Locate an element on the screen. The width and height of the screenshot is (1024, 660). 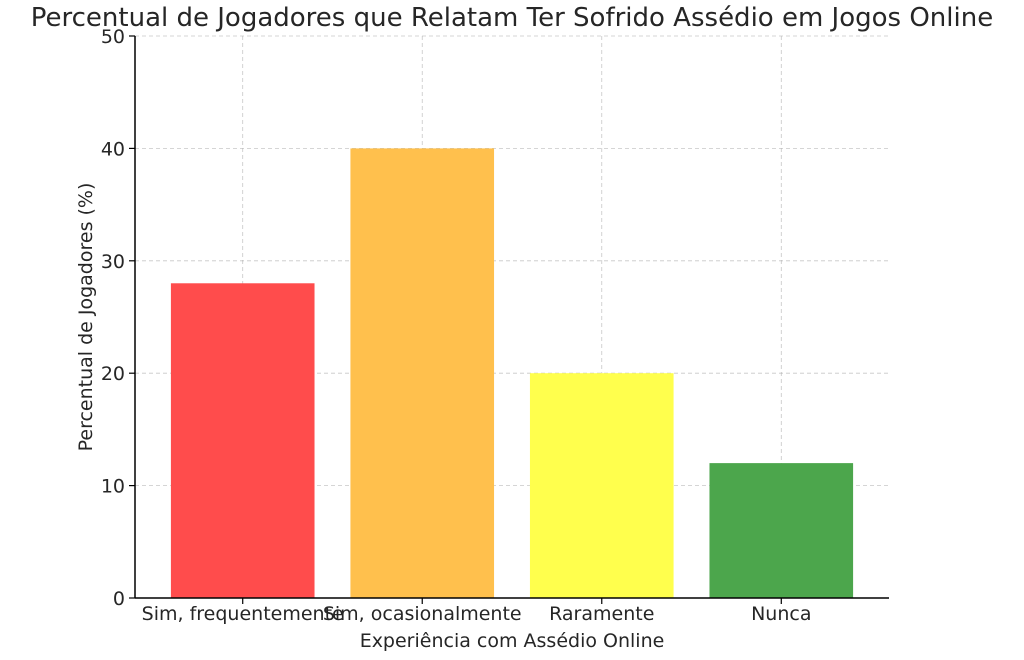
y-tick-label: 30 is located at coordinates (113, 262).